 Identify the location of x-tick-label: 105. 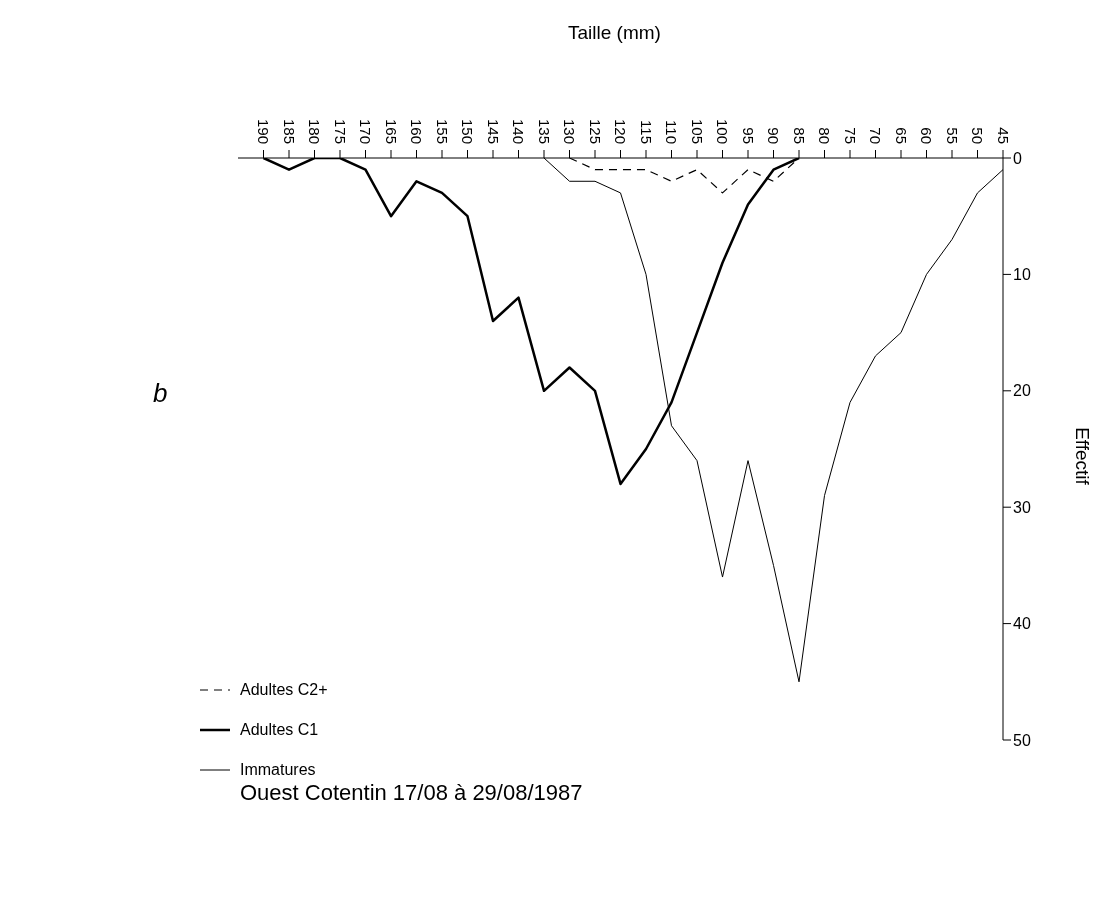
(697, 131).